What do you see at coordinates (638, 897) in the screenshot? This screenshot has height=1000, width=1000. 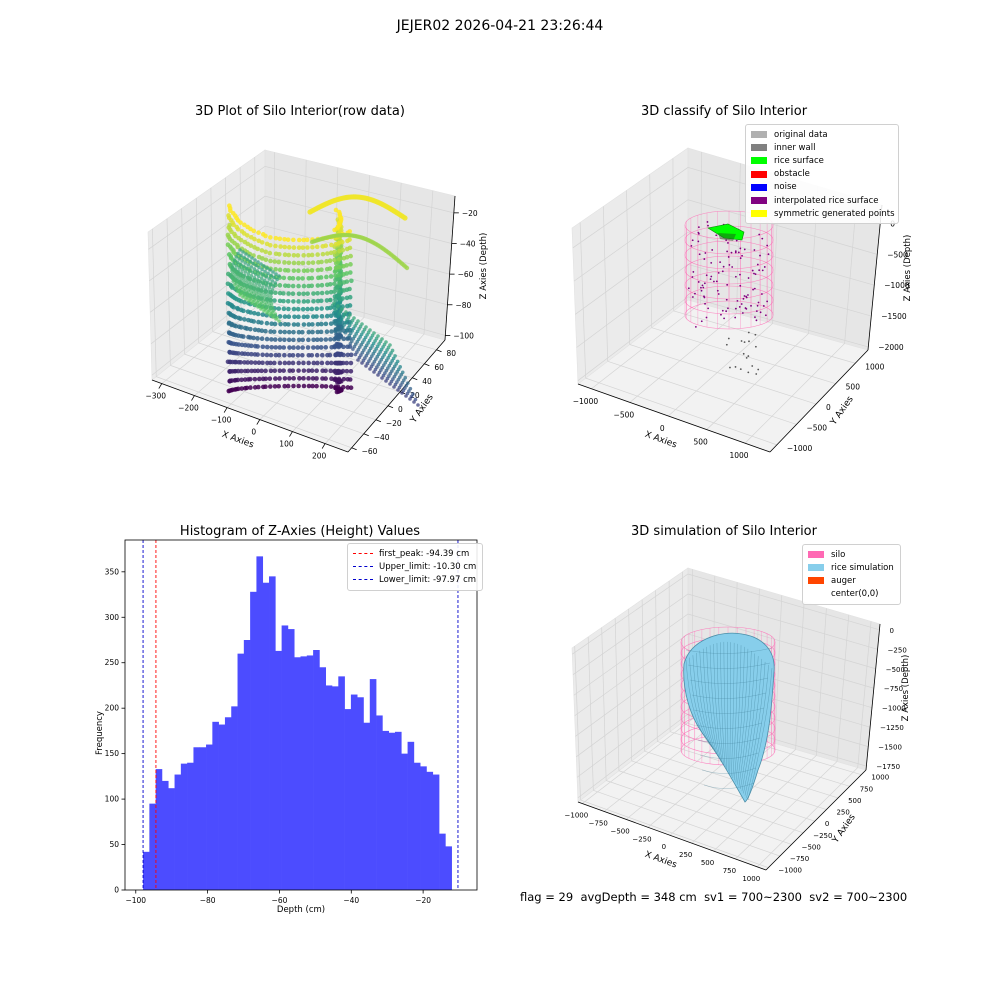 I see `footer-avg-depth: avgDepth = 348 cm` at bounding box center [638, 897].